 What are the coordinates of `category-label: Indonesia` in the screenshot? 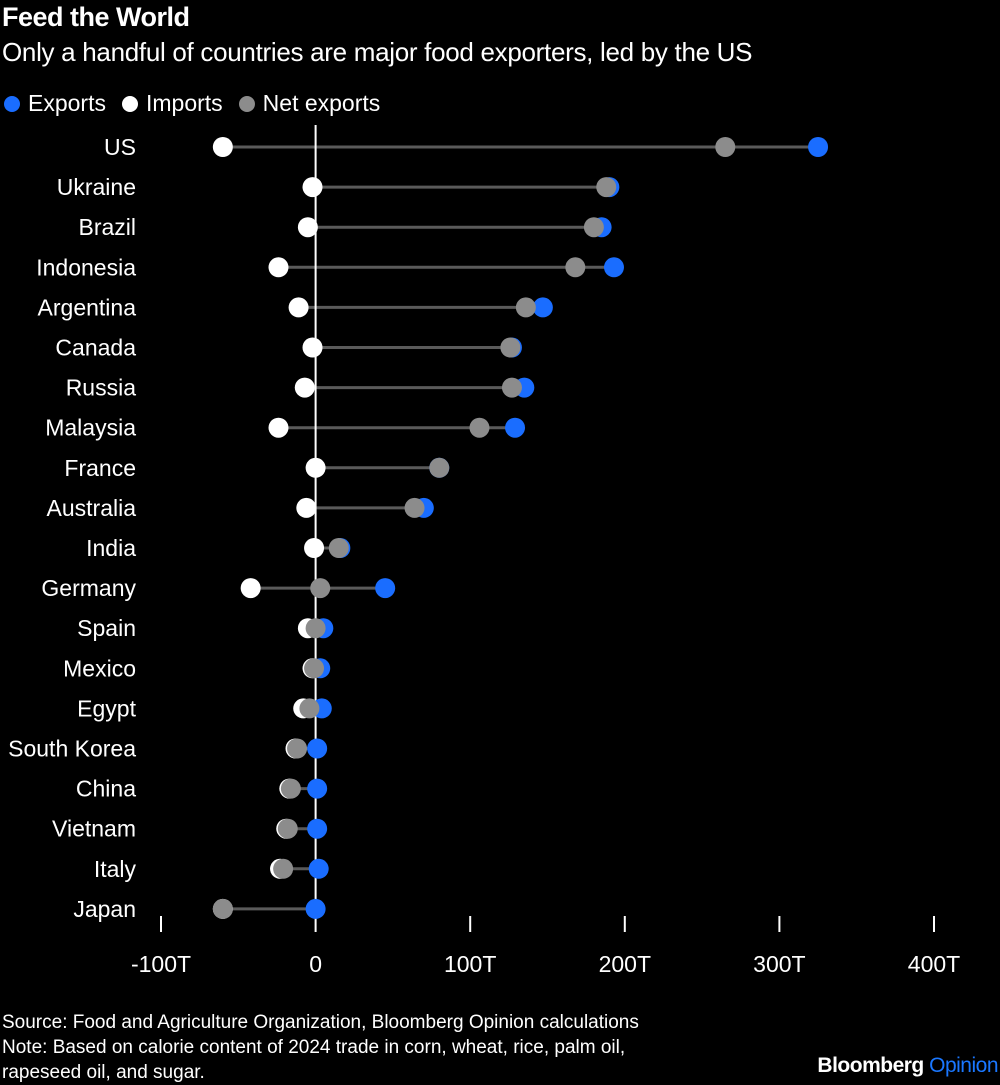 It's located at (86, 267).